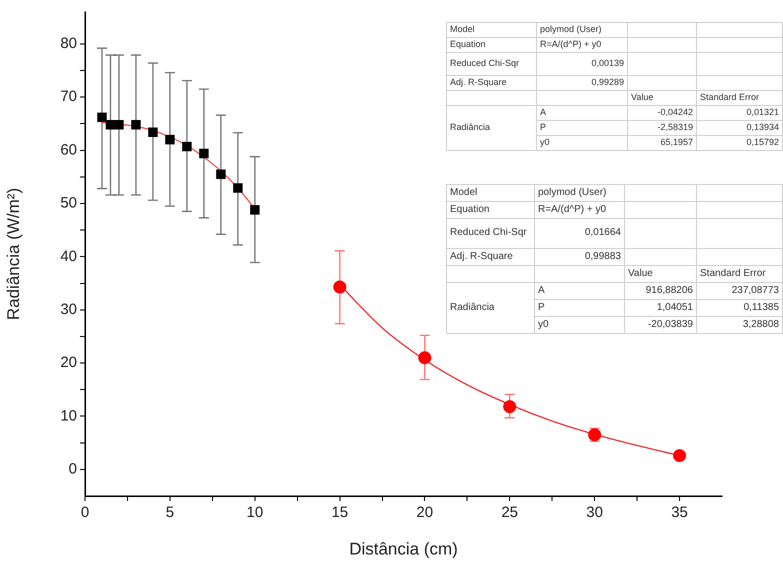 Image resolution: width=783 pixels, height=564 pixels. I want to click on x-tick-label: 10, so click(255, 513).